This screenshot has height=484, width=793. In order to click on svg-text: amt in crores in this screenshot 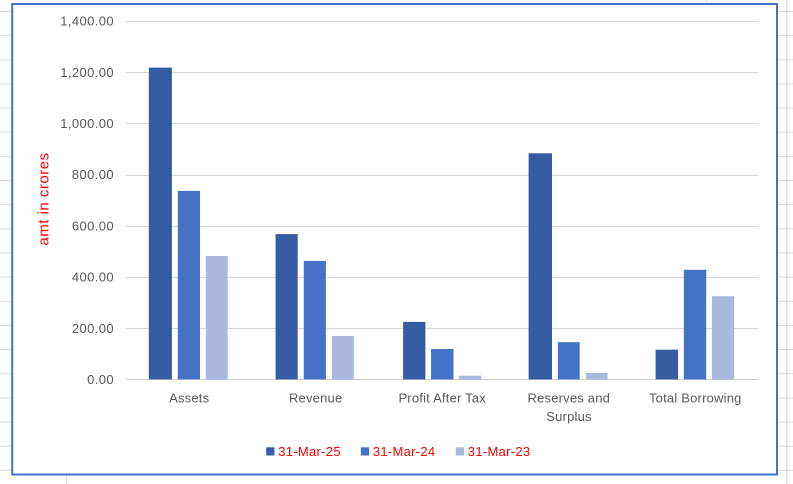, I will do `click(44, 198)`.